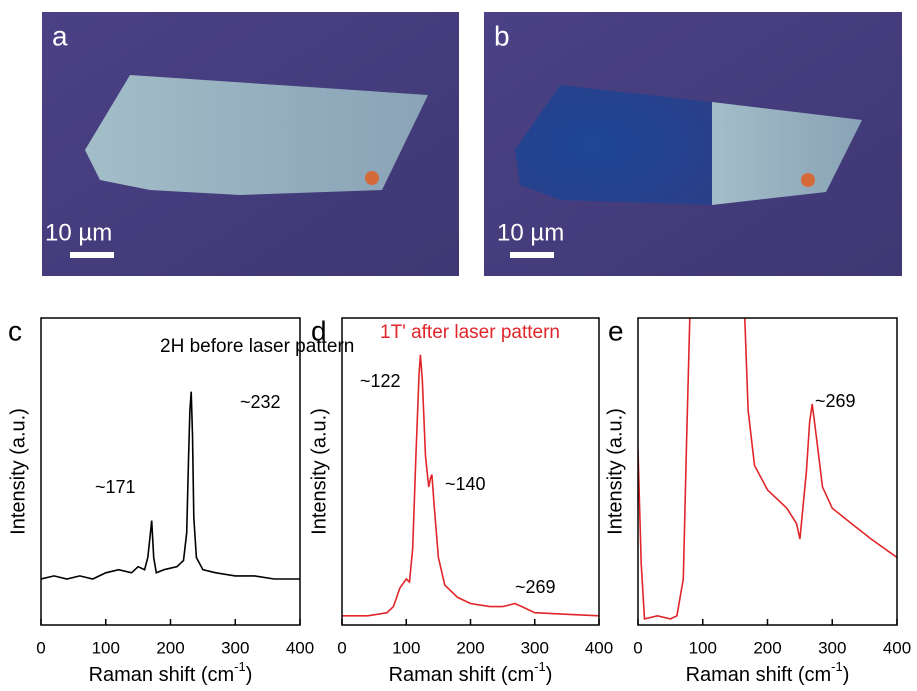 This screenshot has width=917, height=691. What do you see at coordinates (115, 487) in the screenshot?
I see `peak-annotation: ~171` at bounding box center [115, 487].